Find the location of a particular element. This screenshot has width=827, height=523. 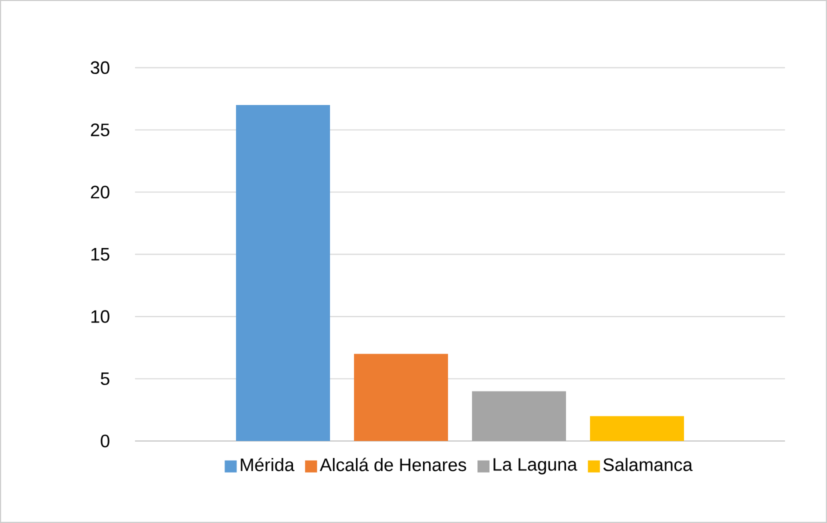

y-tick-label: 30 is located at coordinates (100, 67).